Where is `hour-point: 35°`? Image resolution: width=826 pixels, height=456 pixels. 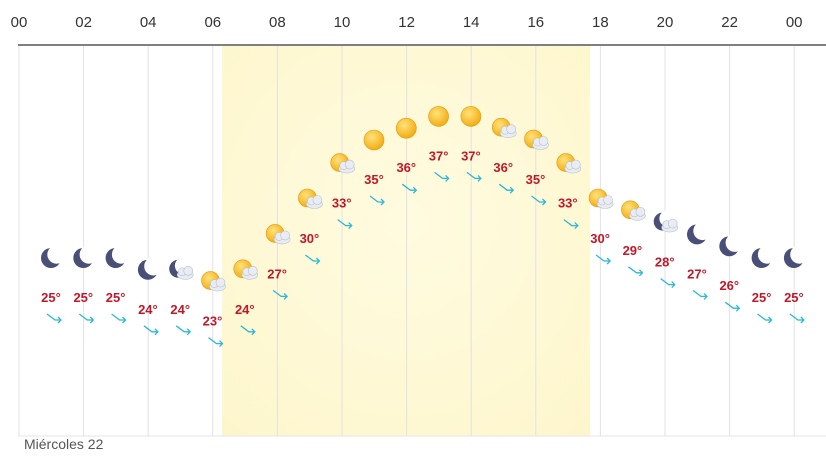
hour-point: 35° is located at coordinates (374, 167).